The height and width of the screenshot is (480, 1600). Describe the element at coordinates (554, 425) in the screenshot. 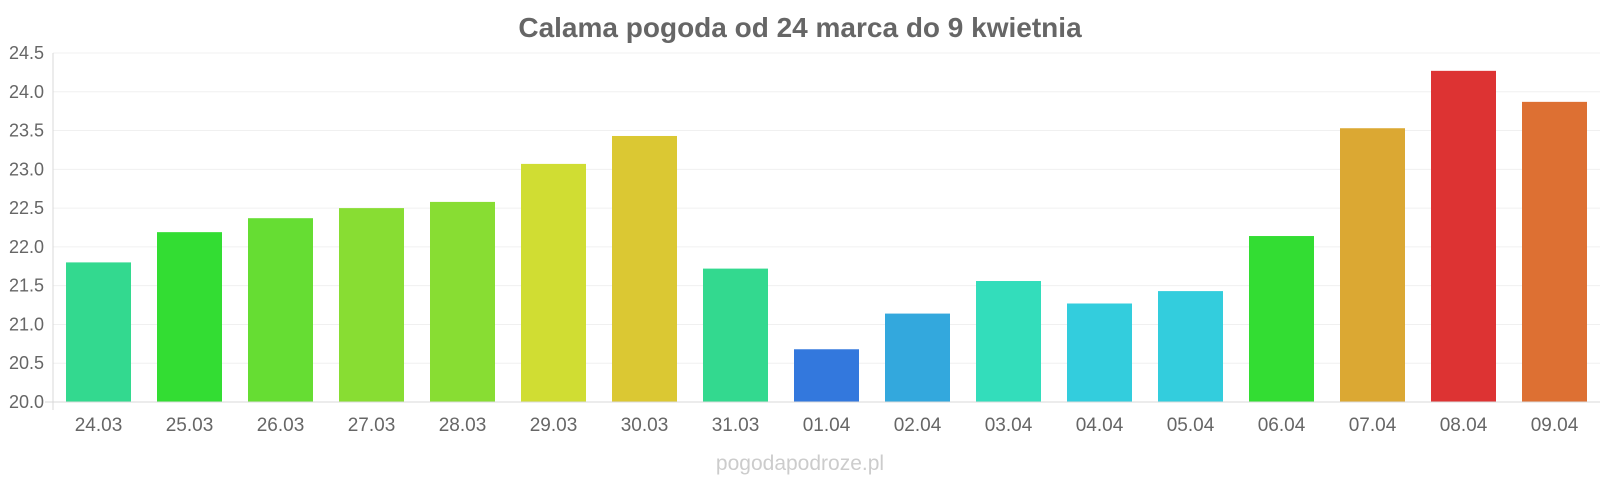

I see `x-tick-label: 29.03` at that location.